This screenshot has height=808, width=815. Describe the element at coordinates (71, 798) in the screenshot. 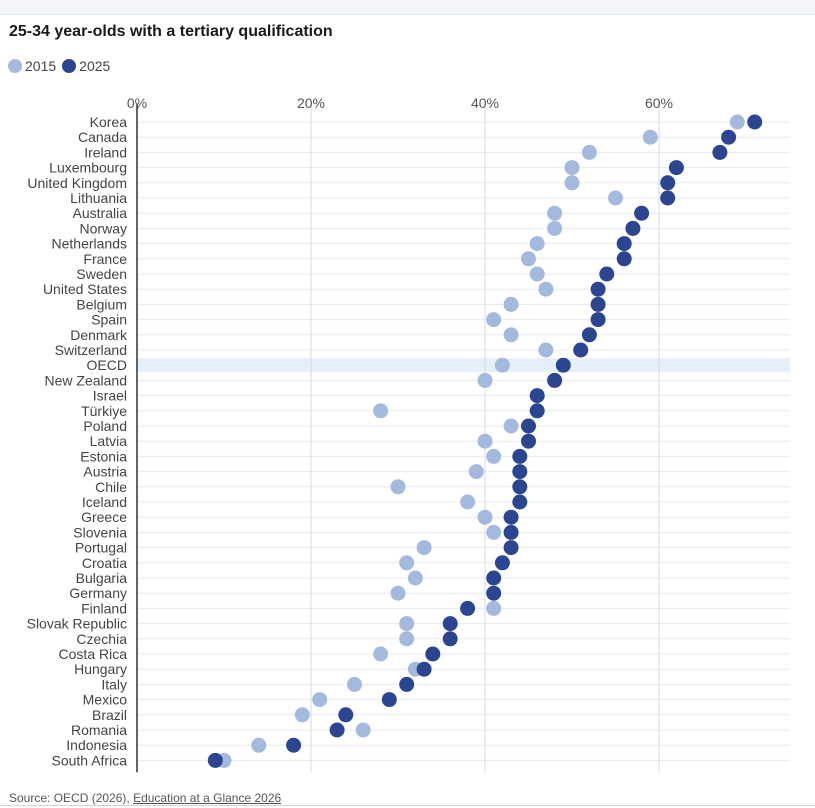

I see `source-prefix: Source: OECD (2026),` at that location.